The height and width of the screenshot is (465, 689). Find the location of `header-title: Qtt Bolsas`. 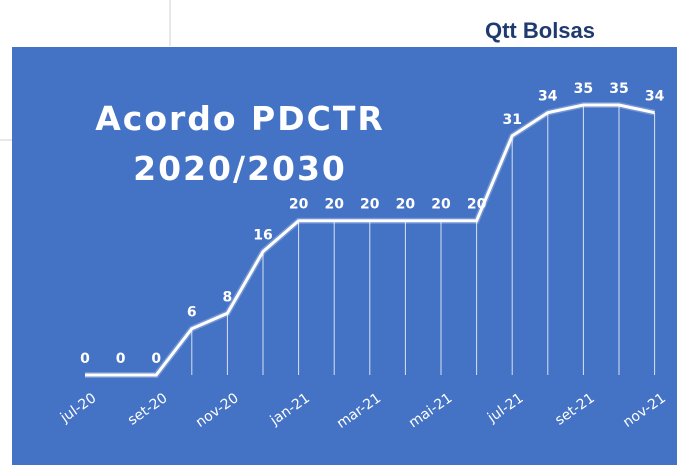

header-title: Qtt Bolsas is located at coordinates (540, 30).